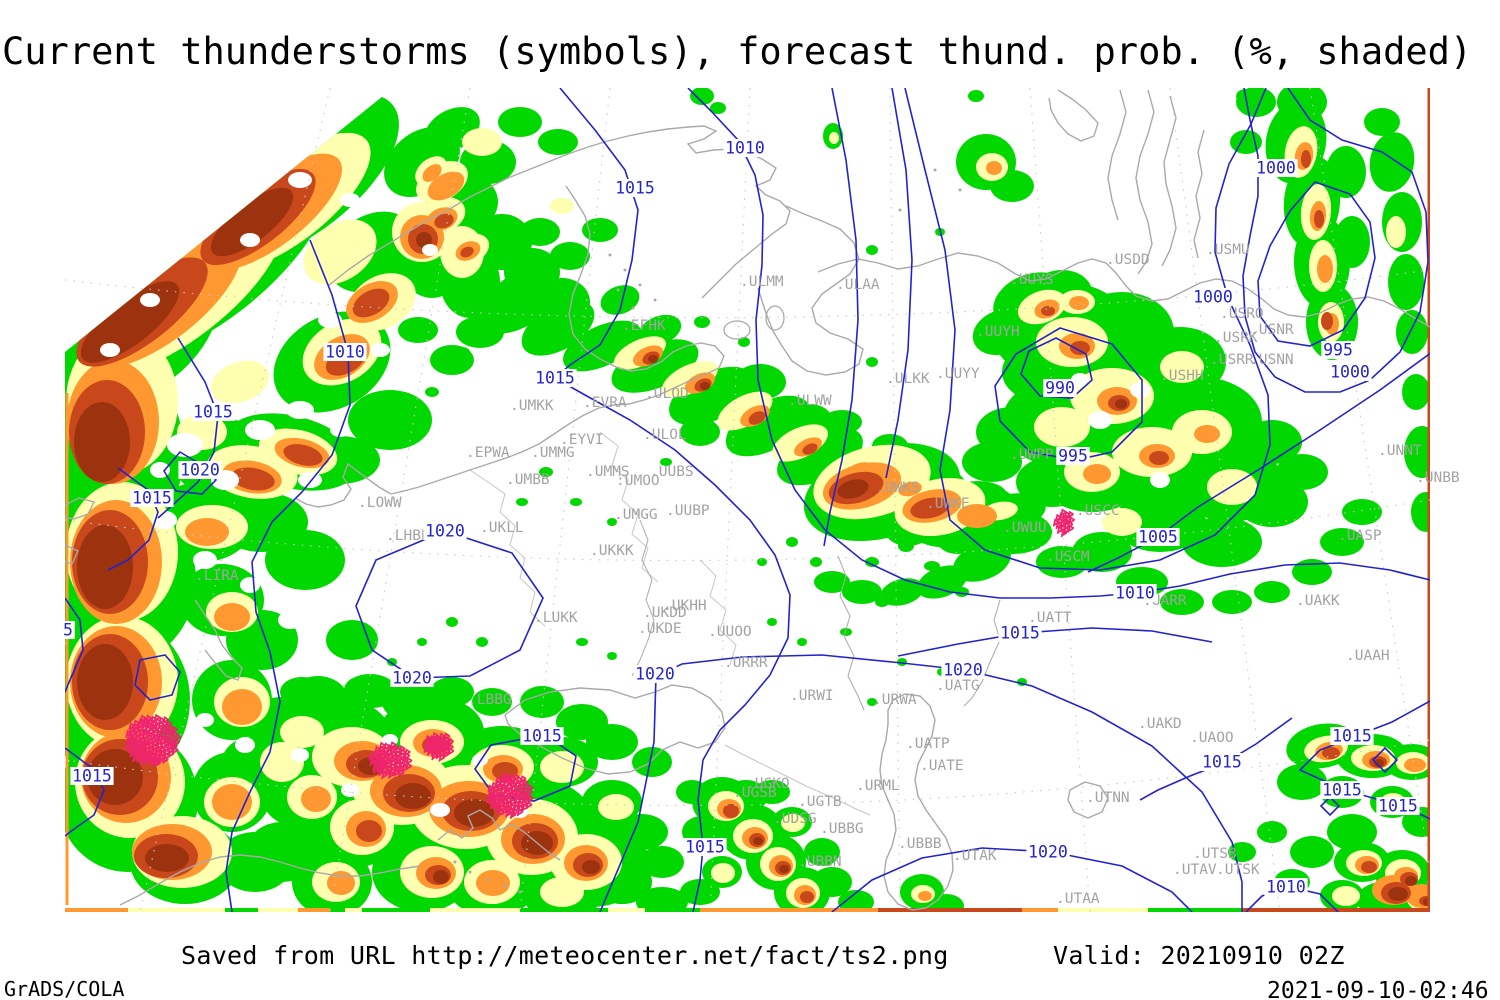  I want to click on station-label: .UTAK, so click(975, 856).